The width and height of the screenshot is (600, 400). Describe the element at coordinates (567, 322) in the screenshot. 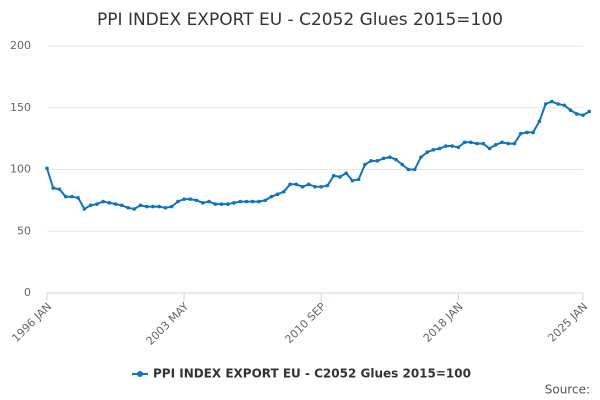

I see `x-tick-label: 2025 JAN` at that location.